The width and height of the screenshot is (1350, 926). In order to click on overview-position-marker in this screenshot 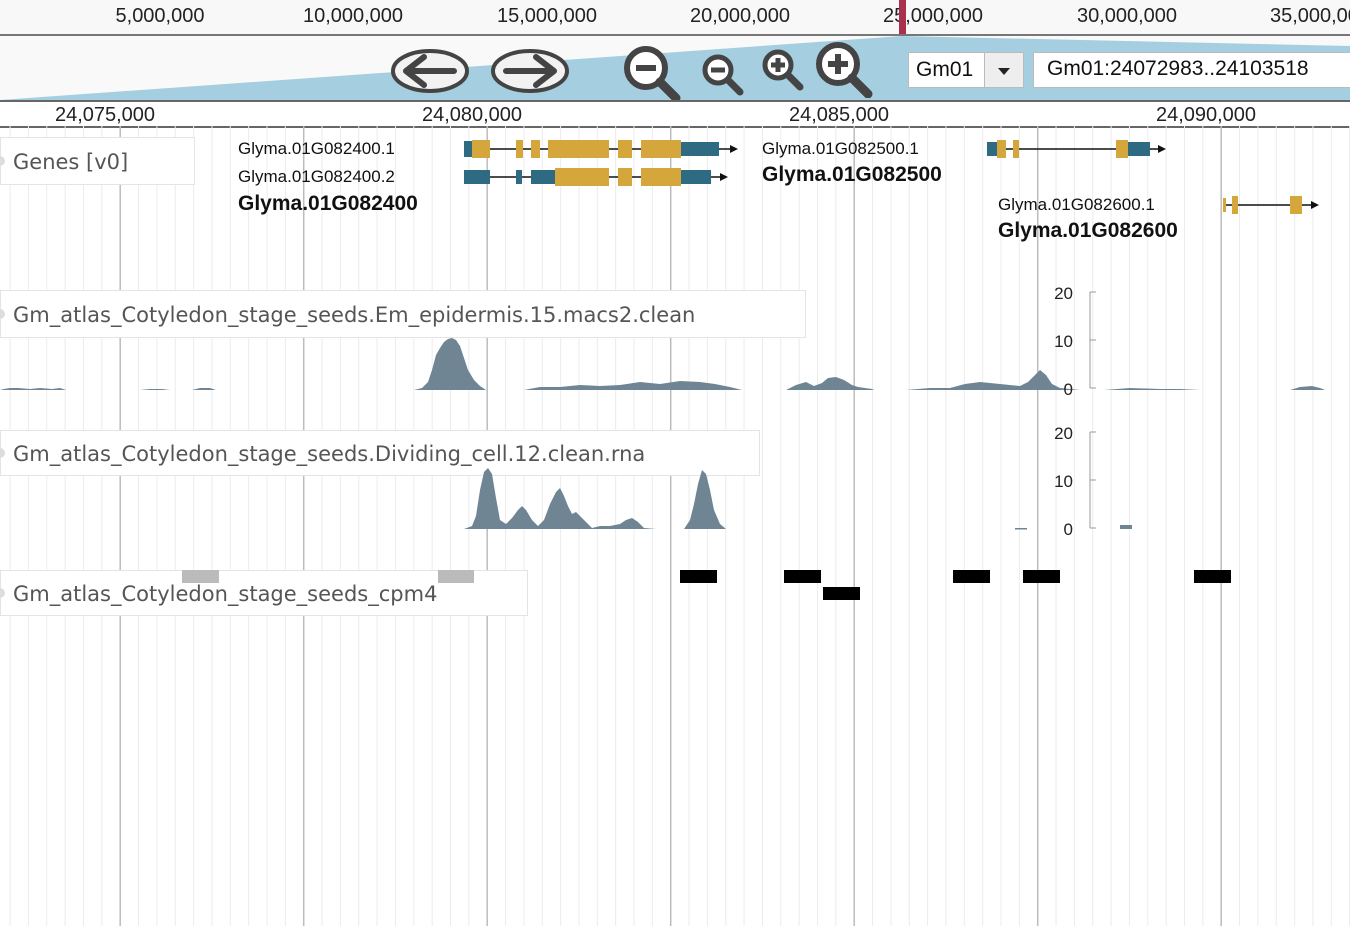, I will do `click(902, 17)`.